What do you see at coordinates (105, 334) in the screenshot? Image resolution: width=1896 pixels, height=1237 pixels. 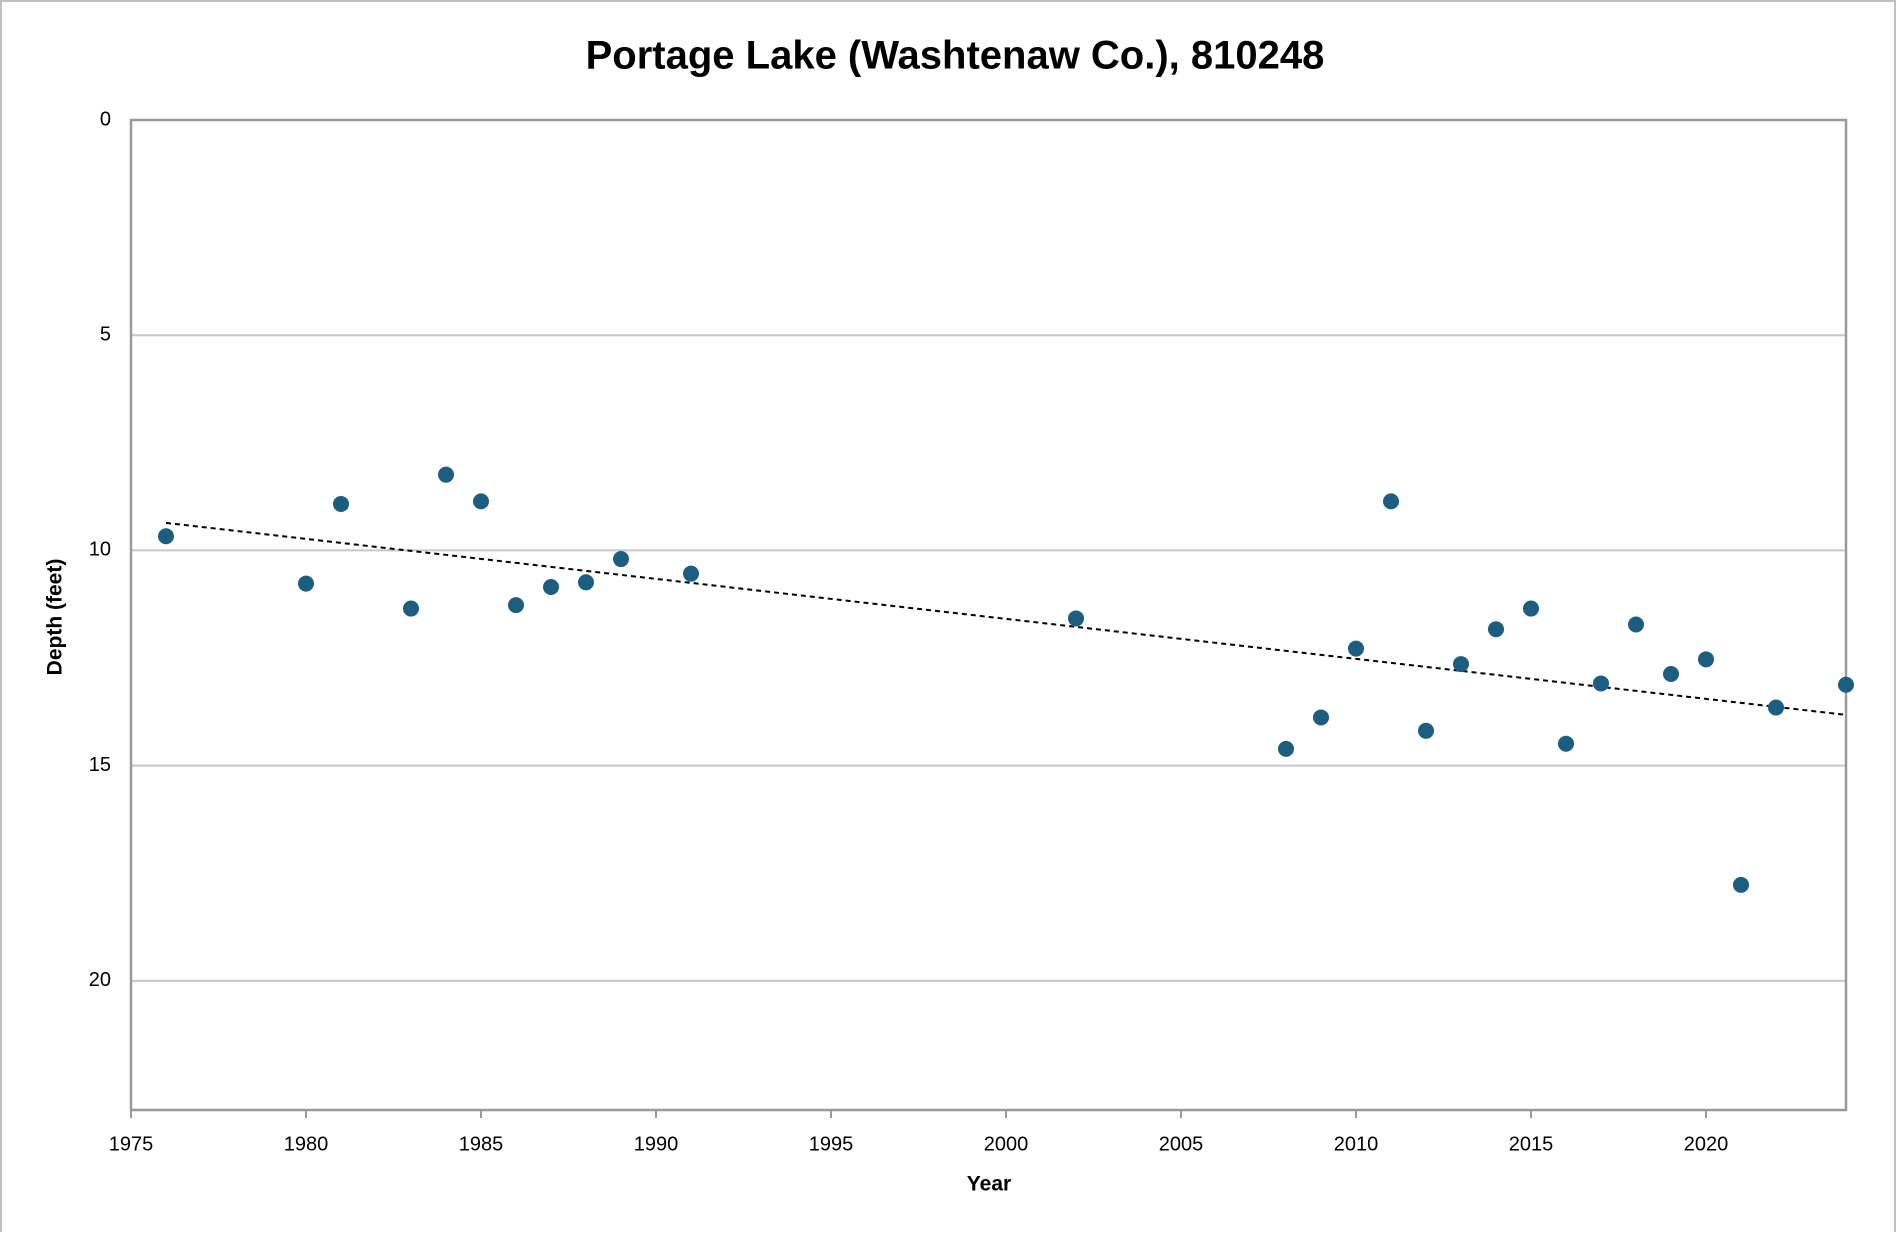 I see `y-tick-label: 5` at bounding box center [105, 334].